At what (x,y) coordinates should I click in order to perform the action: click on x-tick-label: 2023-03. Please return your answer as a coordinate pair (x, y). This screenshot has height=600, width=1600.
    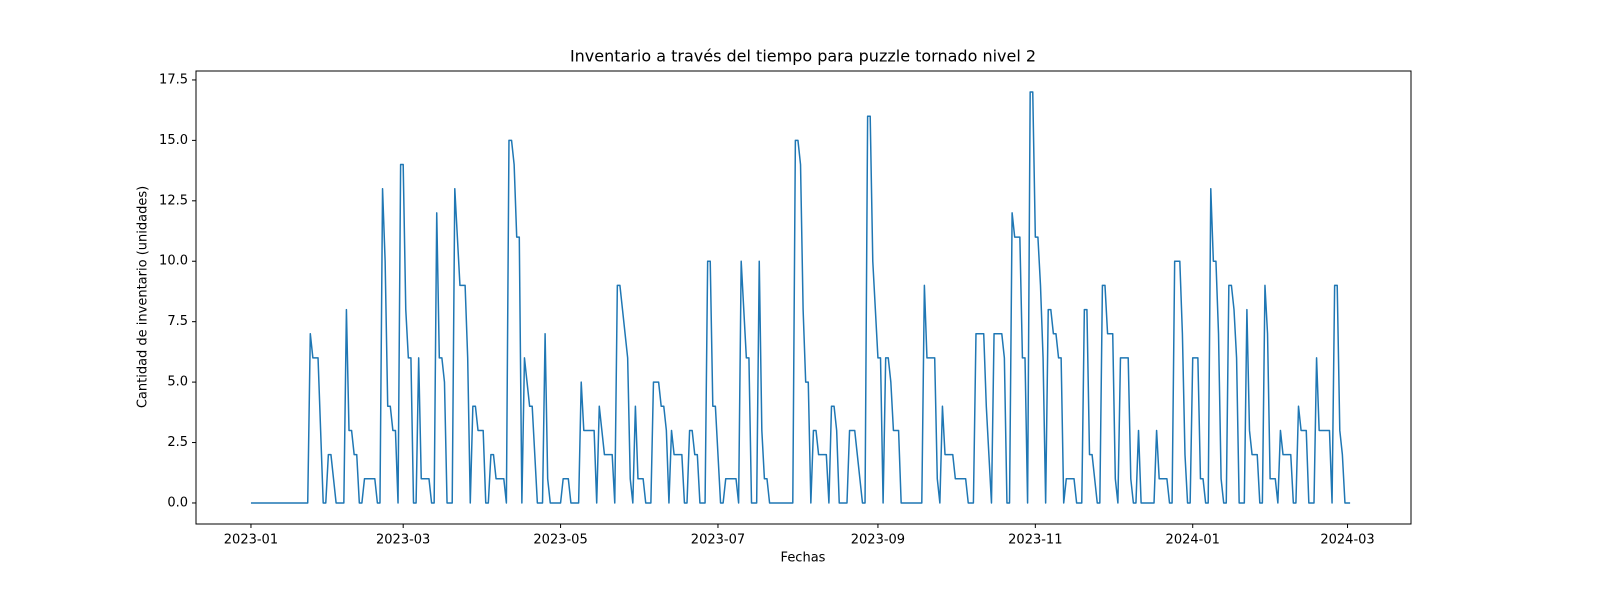
    Looking at the image, I should click on (403, 540).